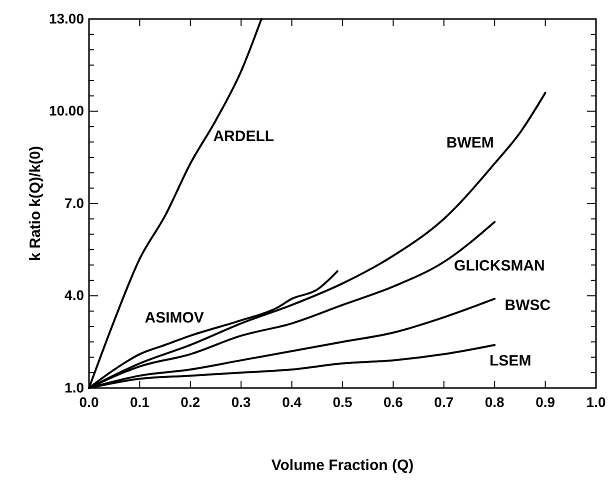 This screenshot has height=480, width=613. What do you see at coordinates (546, 402) in the screenshot?
I see `x-tick-label: 0.9` at bounding box center [546, 402].